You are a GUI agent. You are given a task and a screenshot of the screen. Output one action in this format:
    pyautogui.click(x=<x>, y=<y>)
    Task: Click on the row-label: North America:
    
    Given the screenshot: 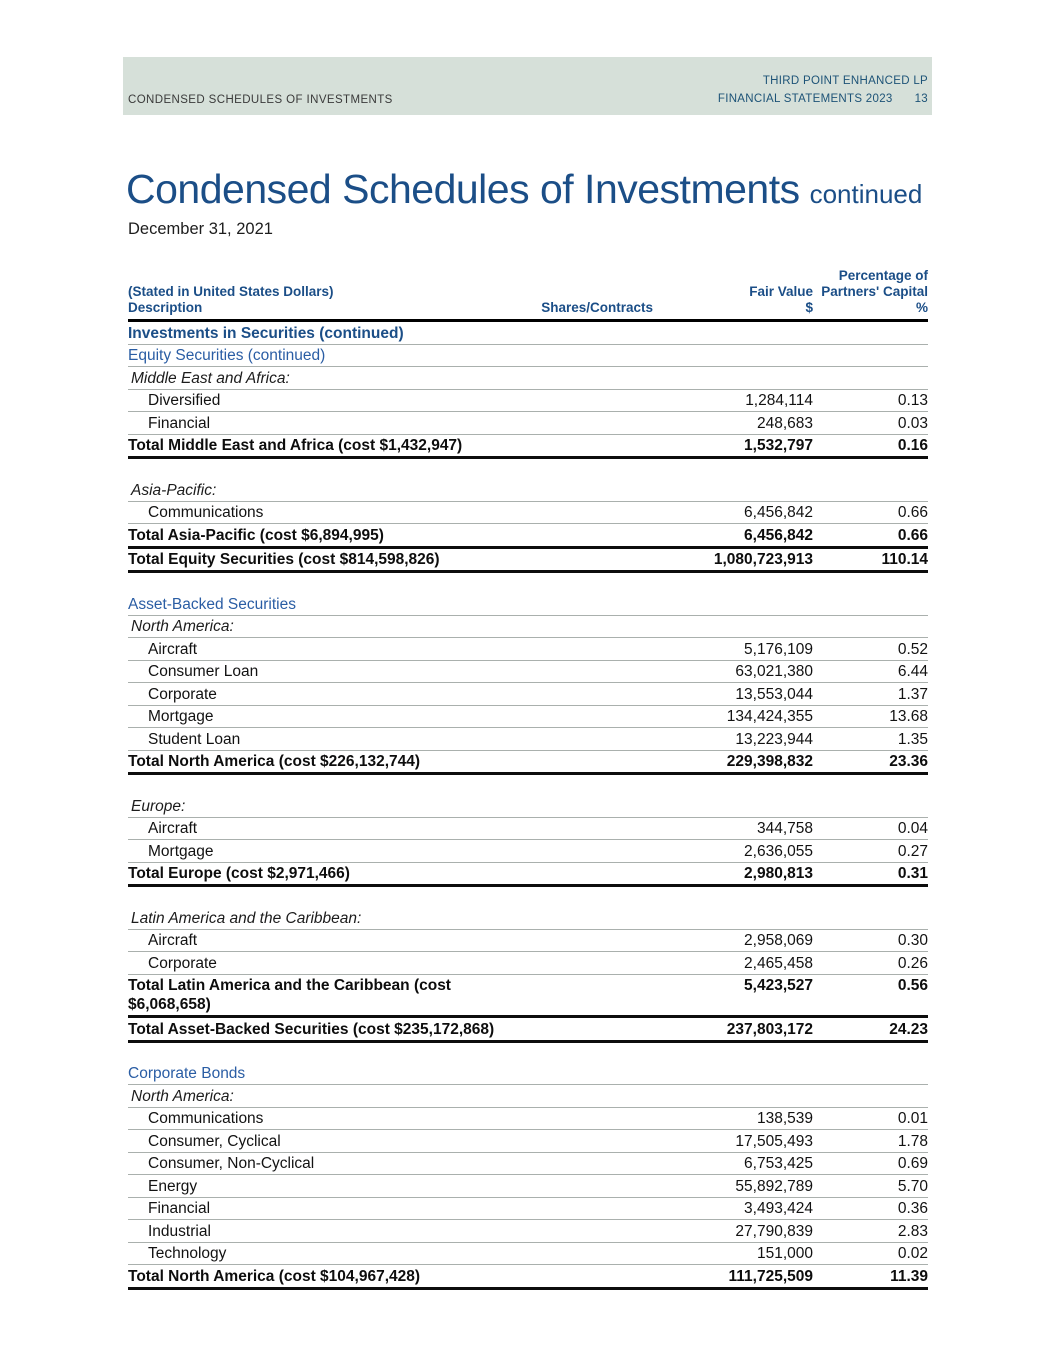 What is the action you would take?
    pyautogui.click(x=182, y=1096)
    